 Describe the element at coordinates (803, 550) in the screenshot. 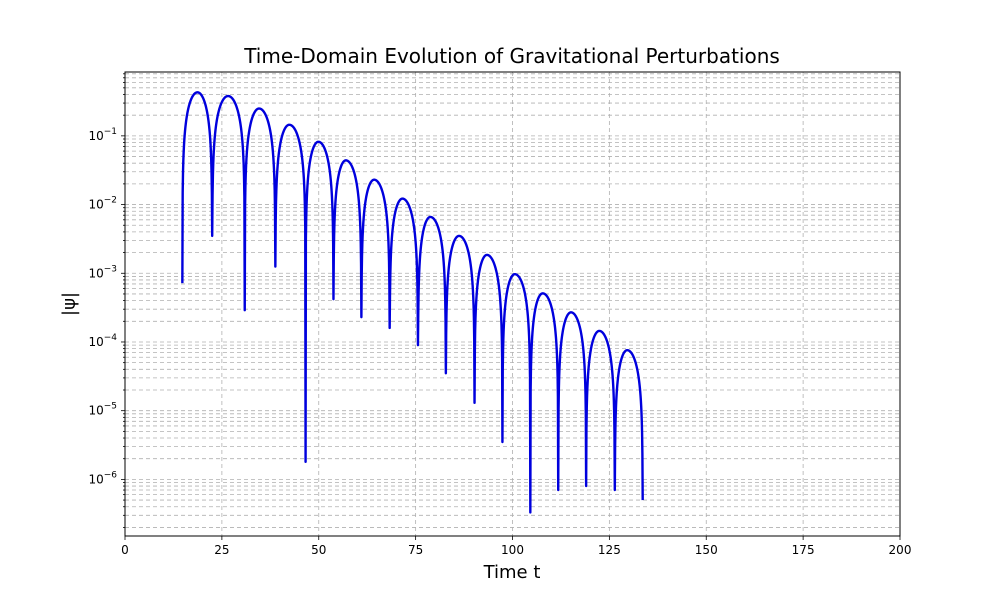

I see `x-tick-label: 175` at that location.